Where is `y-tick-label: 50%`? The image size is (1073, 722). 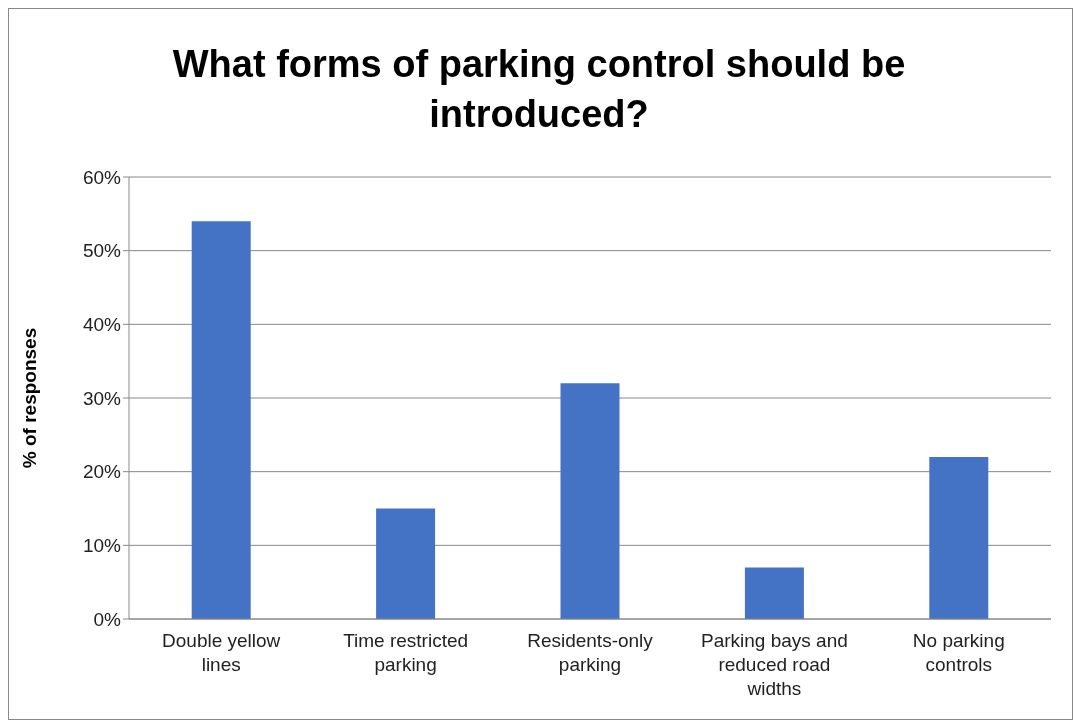 y-tick-label: 50% is located at coordinates (102, 251).